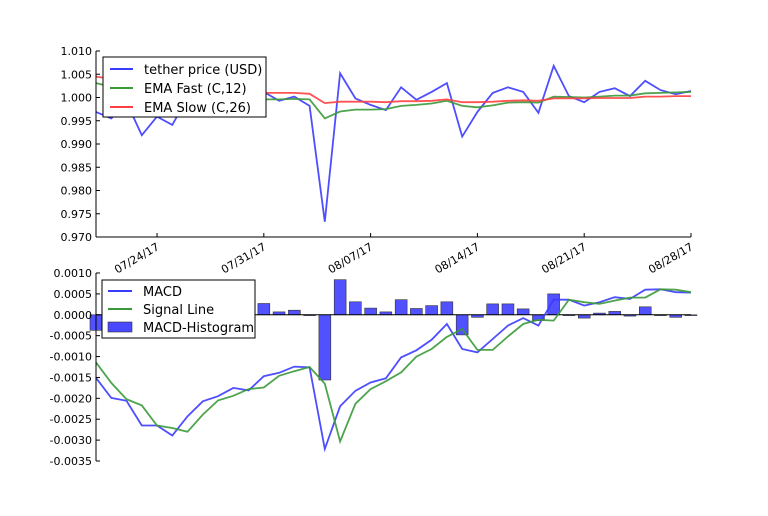 The image size is (768, 516). Describe the element at coordinates (73, 273) in the screenshot. I see `y-tick-label: 0.0010` at that location.